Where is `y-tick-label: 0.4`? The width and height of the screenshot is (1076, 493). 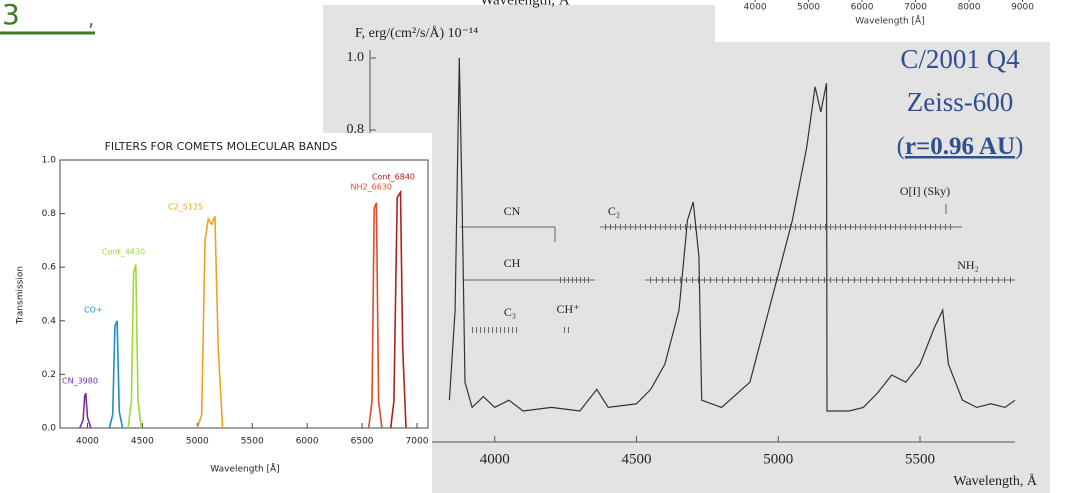
y-tick-label: 0.4 is located at coordinates (49, 321).